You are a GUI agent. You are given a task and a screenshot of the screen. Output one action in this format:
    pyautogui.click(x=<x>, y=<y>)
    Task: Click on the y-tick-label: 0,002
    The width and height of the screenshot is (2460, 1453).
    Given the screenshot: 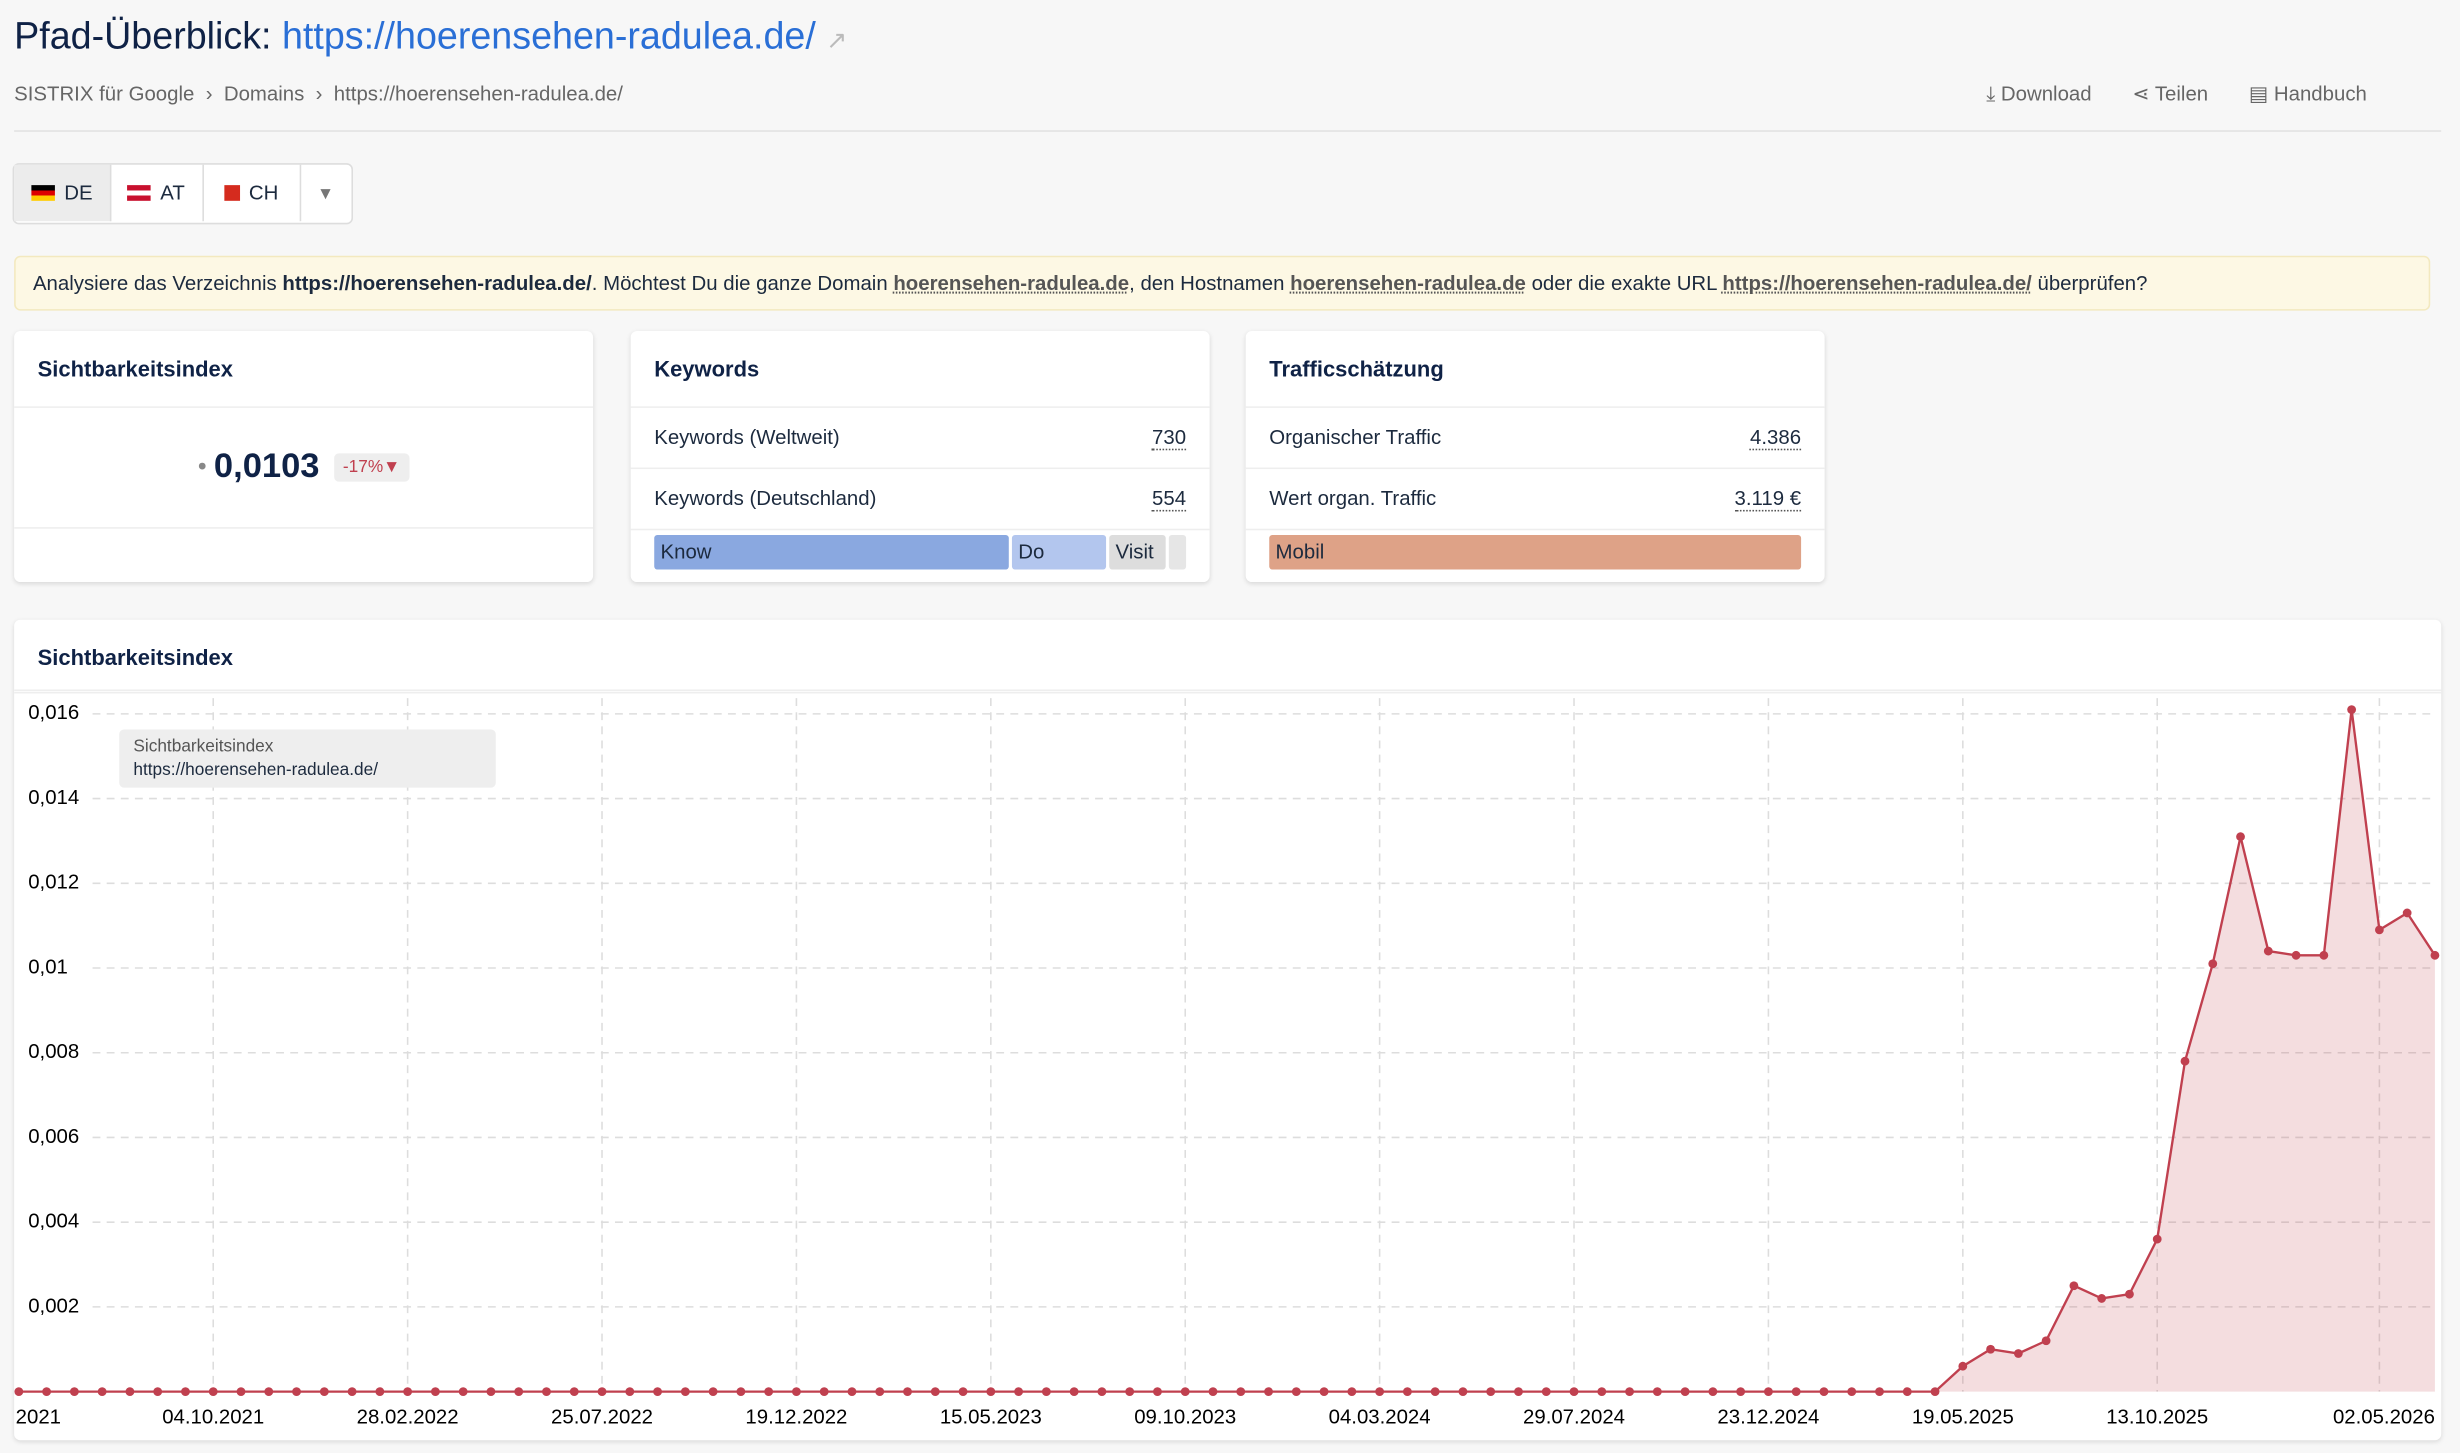 What is the action you would take?
    pyautogui.click(x=53, y=1306)
    